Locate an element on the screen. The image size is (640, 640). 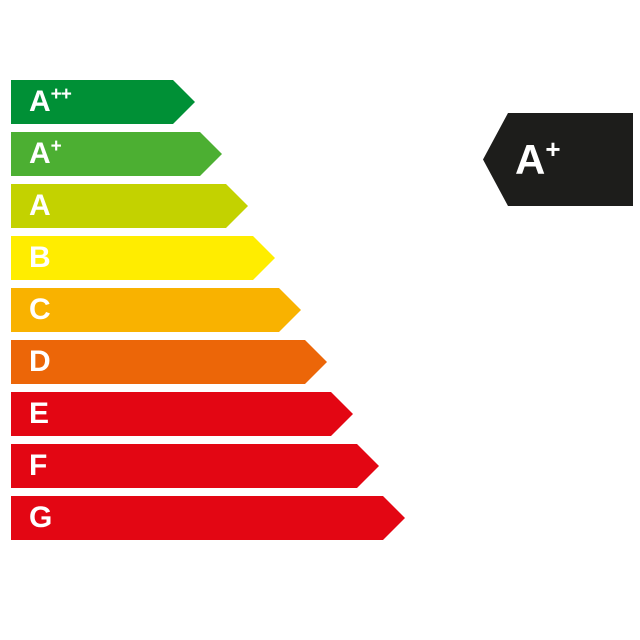
scale-bar-f: F is located at coordinates (195, 466).